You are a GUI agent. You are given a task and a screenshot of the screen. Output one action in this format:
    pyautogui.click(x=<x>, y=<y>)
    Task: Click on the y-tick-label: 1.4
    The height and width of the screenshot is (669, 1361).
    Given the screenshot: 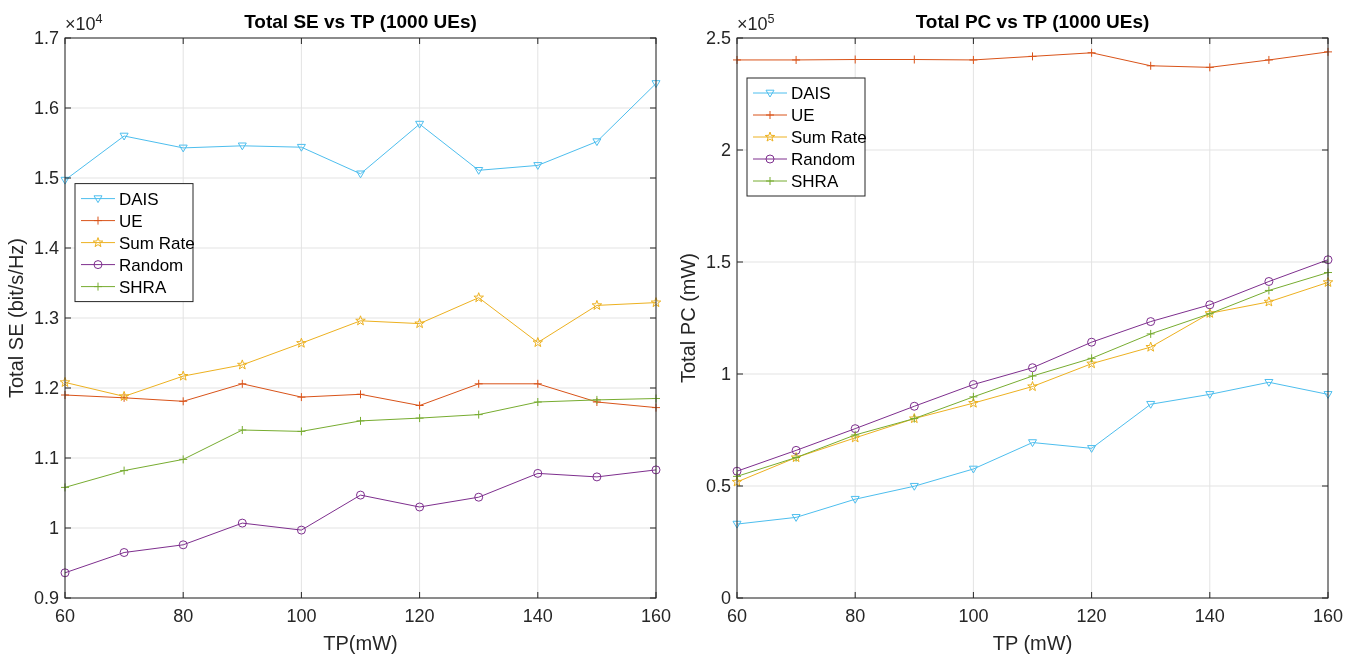 What is the action you would take?
    pyautogui.click(x=46, y=248)
    